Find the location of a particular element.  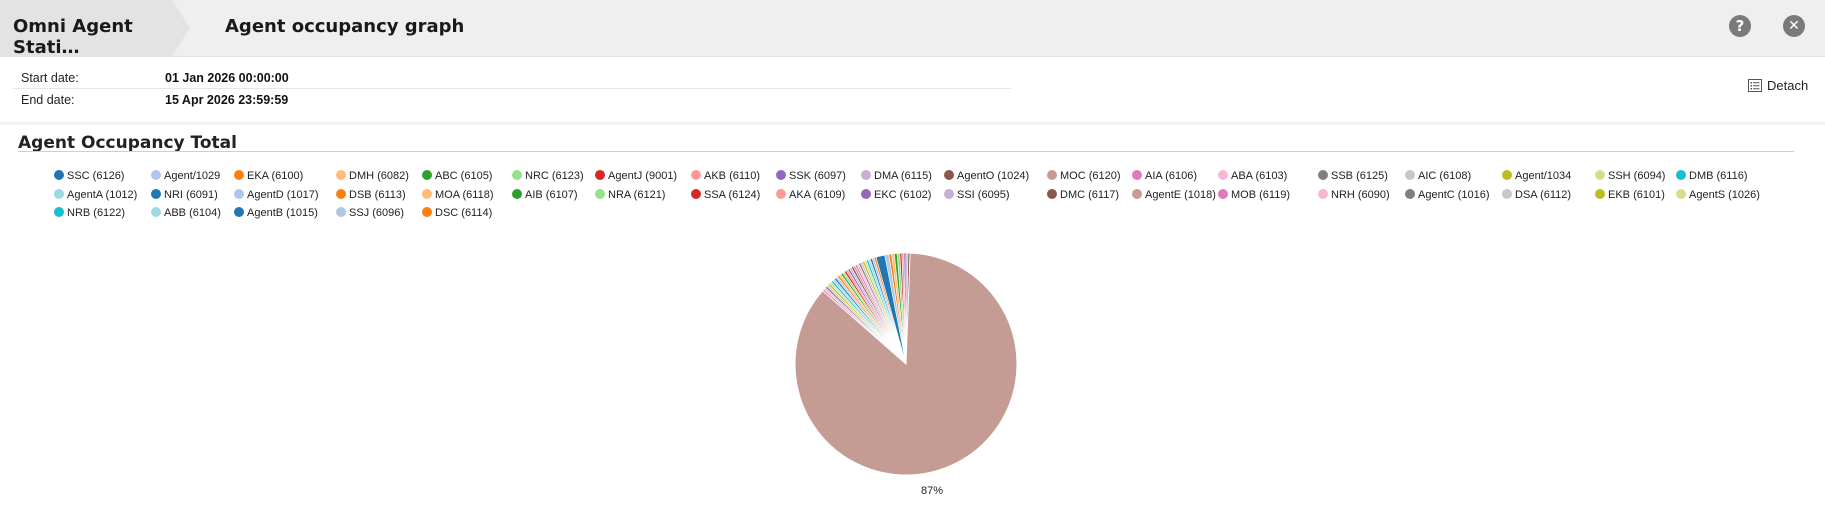

legend-item: NRH (6090) is located at coordinates (1354, 195).